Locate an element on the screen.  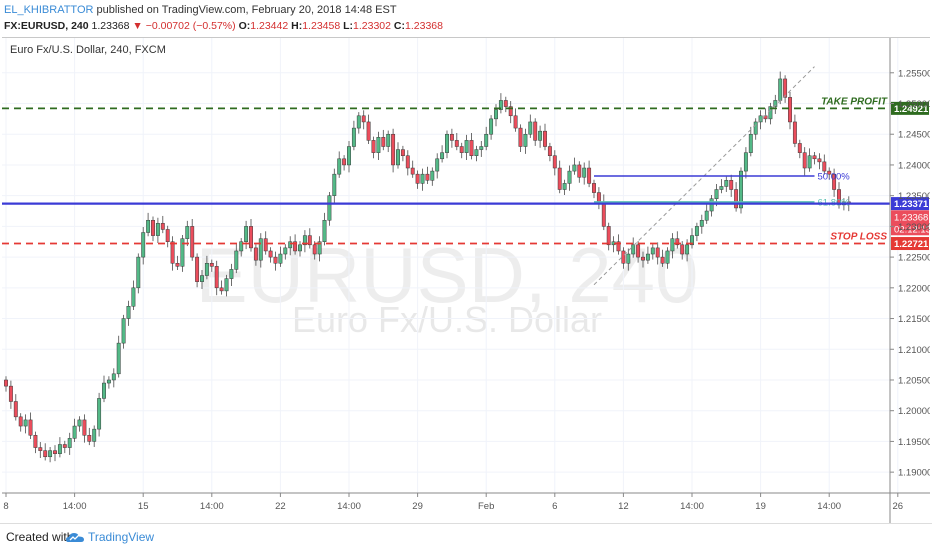
time-tick-label: 29 is located at coordinates (417, 506).